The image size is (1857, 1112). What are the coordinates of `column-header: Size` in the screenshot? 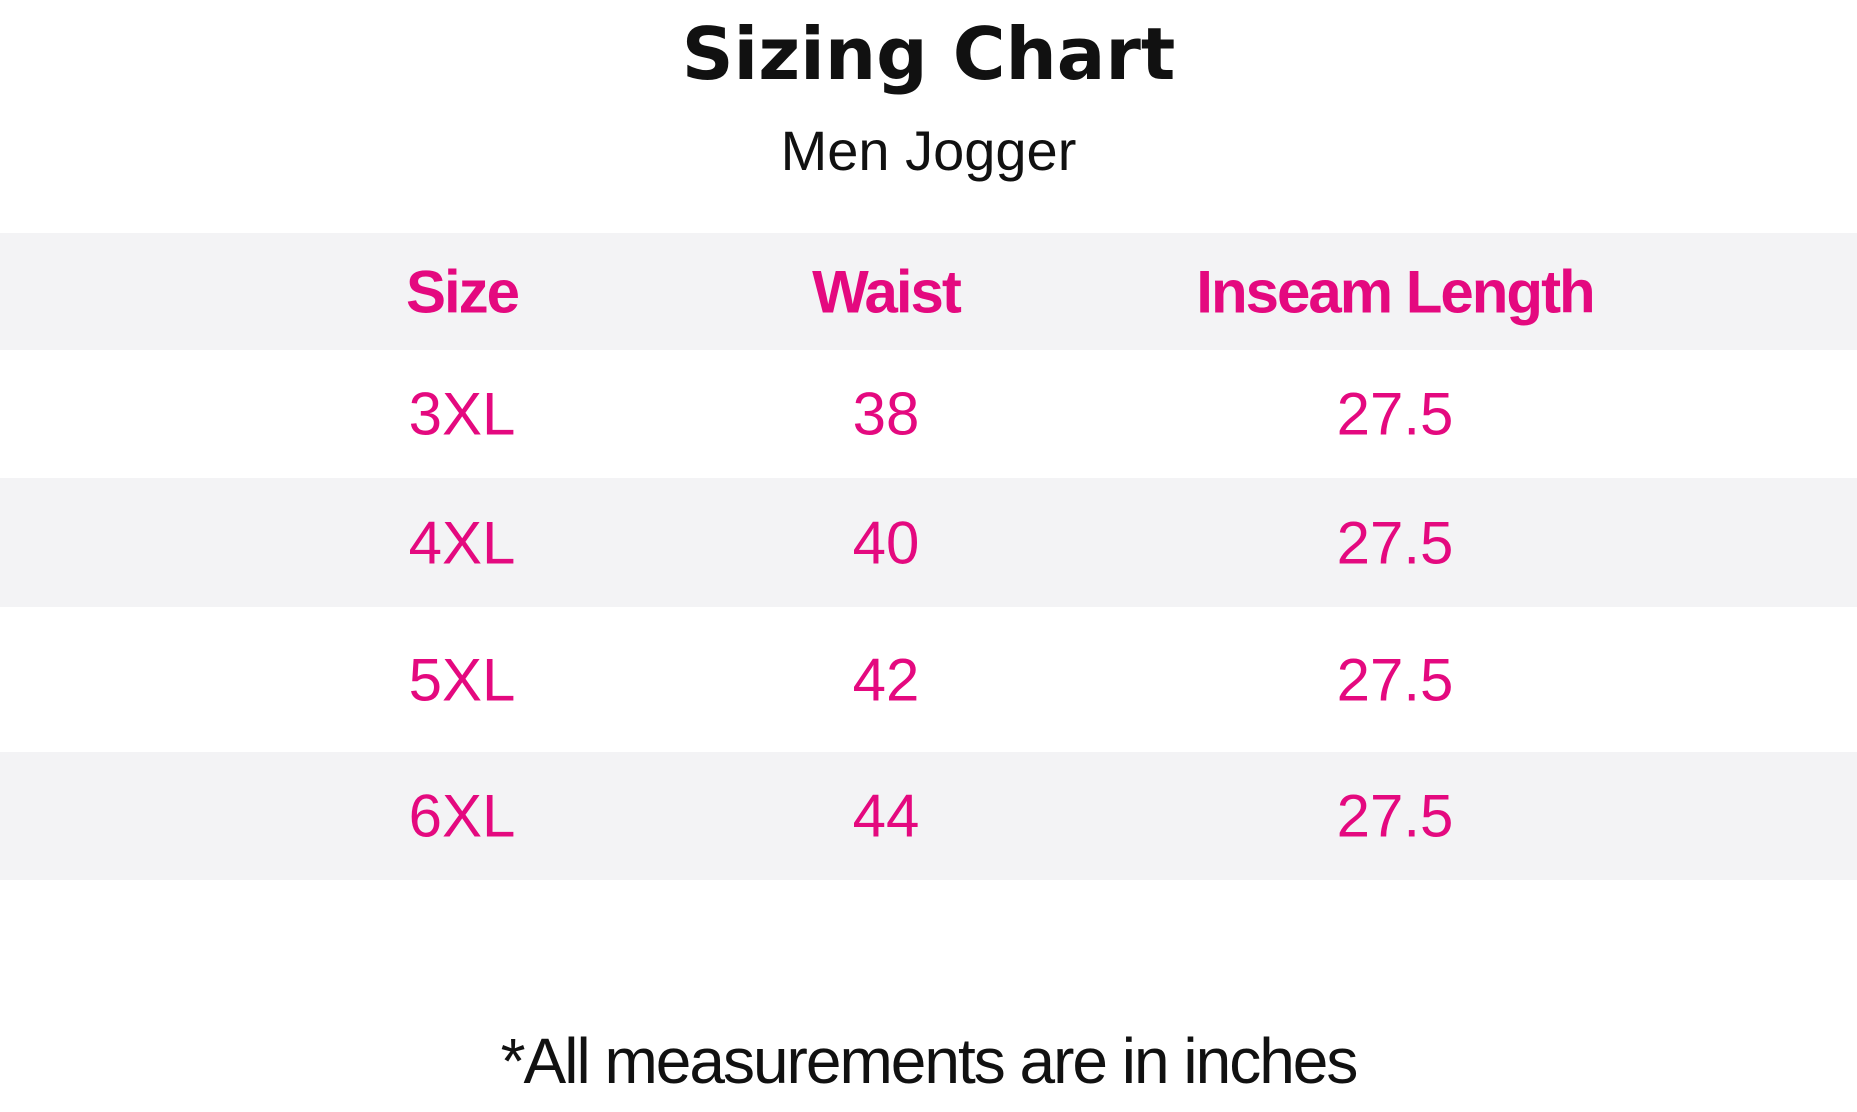 It's located at (462, 291).